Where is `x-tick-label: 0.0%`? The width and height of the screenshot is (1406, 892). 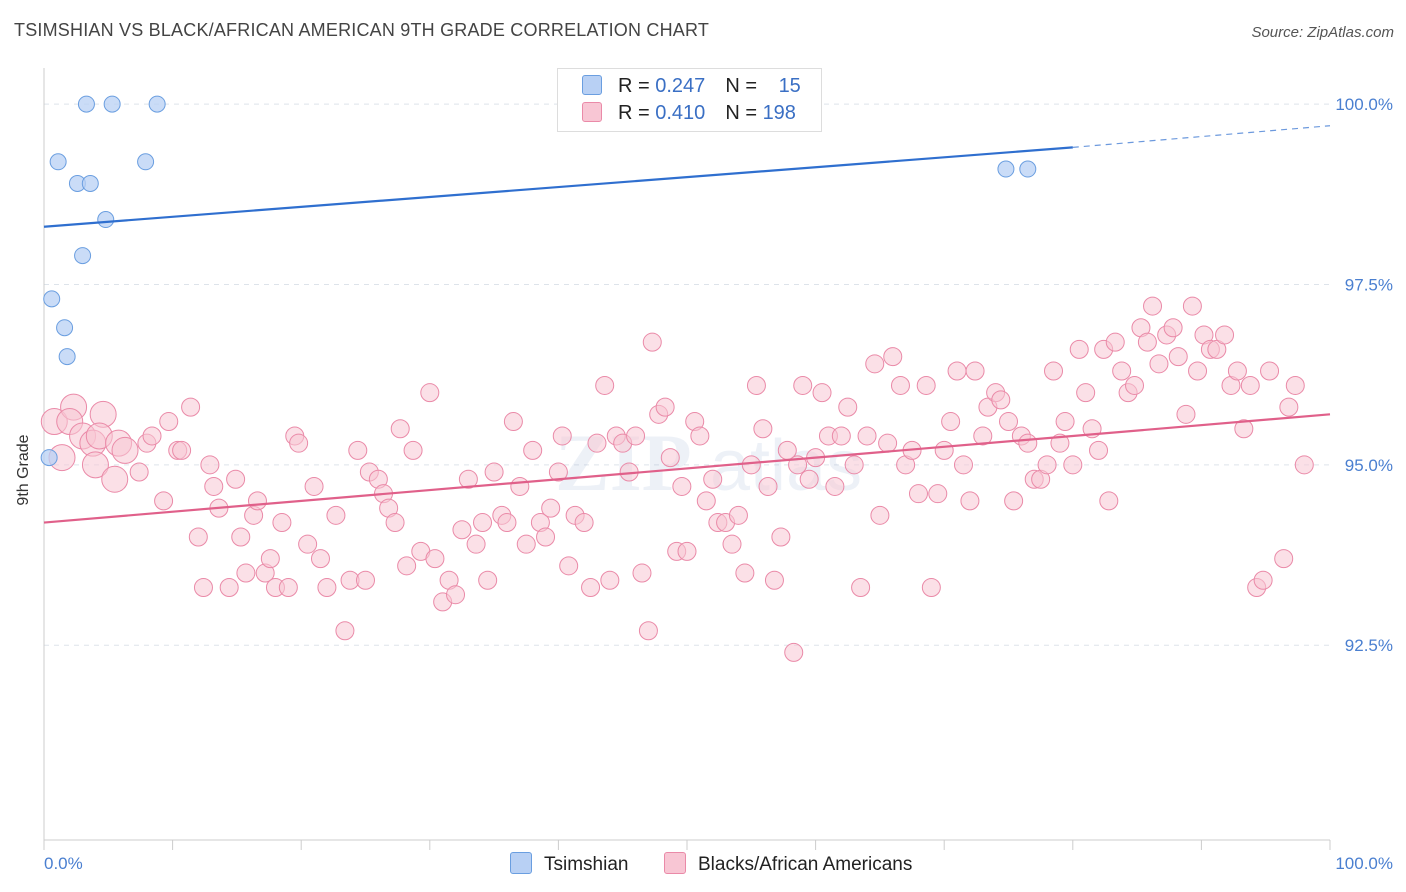
x-tick-label: 0.0% is located at coordinates (63, 863).